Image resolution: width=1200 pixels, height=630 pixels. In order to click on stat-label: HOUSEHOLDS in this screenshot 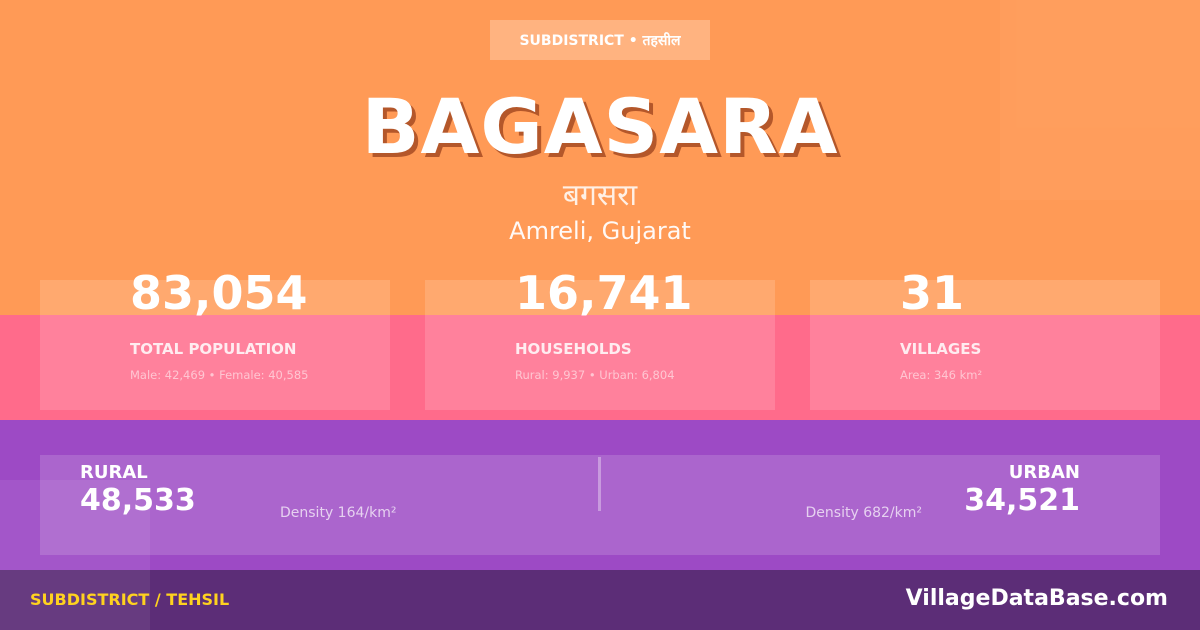, I will do `click(573, 349)`.